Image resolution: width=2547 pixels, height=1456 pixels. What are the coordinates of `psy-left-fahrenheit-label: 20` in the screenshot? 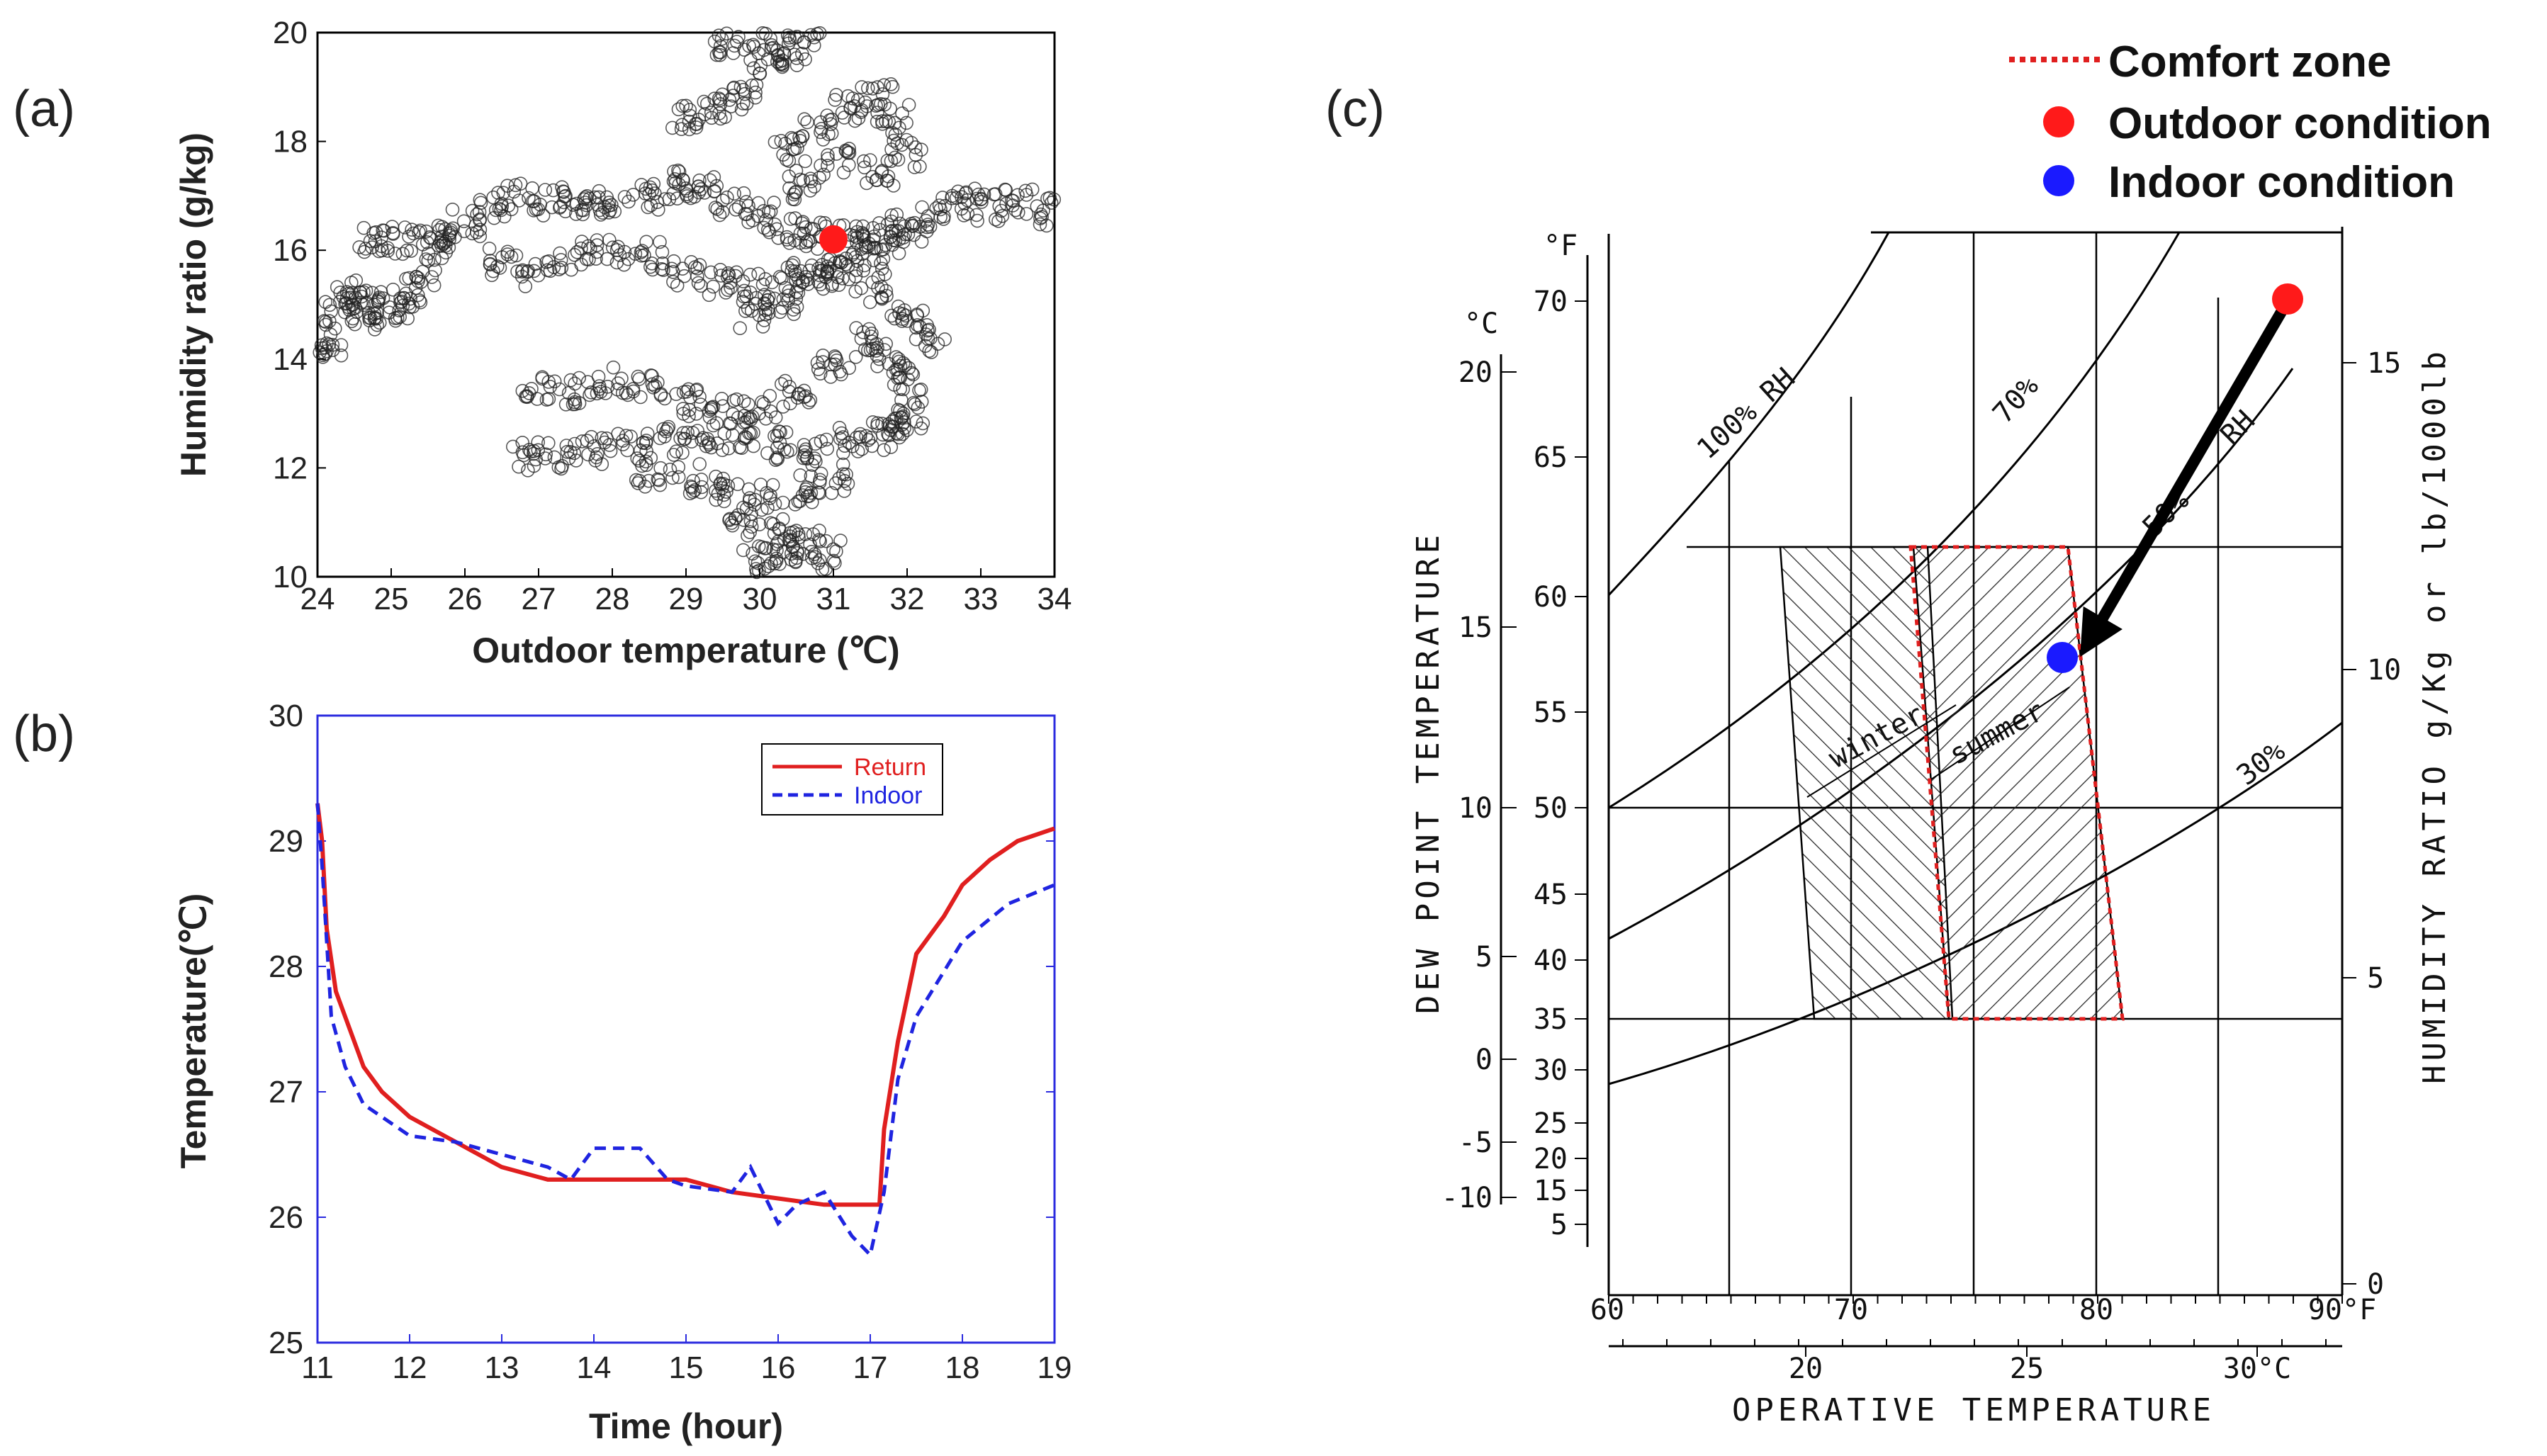 It's located at (1551, 1159).